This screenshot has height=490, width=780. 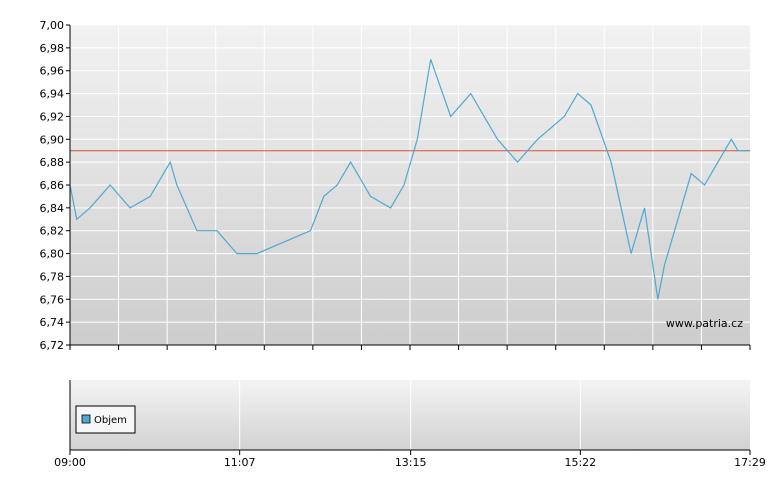 I want to click on y-tick-label: 6,92, so click(x=52, y=116).